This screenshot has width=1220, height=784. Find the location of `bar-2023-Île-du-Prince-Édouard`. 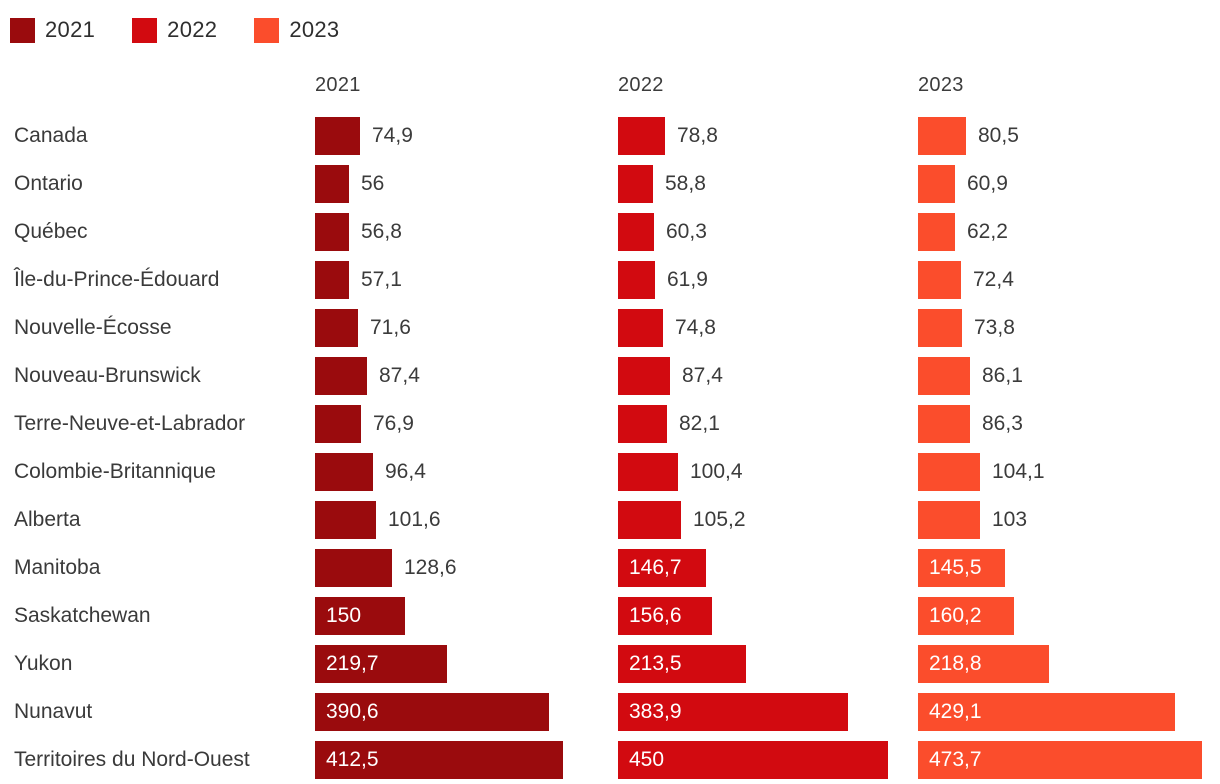

bar-2023-Île-du-Prince-Édouard is located at coordinates (939, 280).